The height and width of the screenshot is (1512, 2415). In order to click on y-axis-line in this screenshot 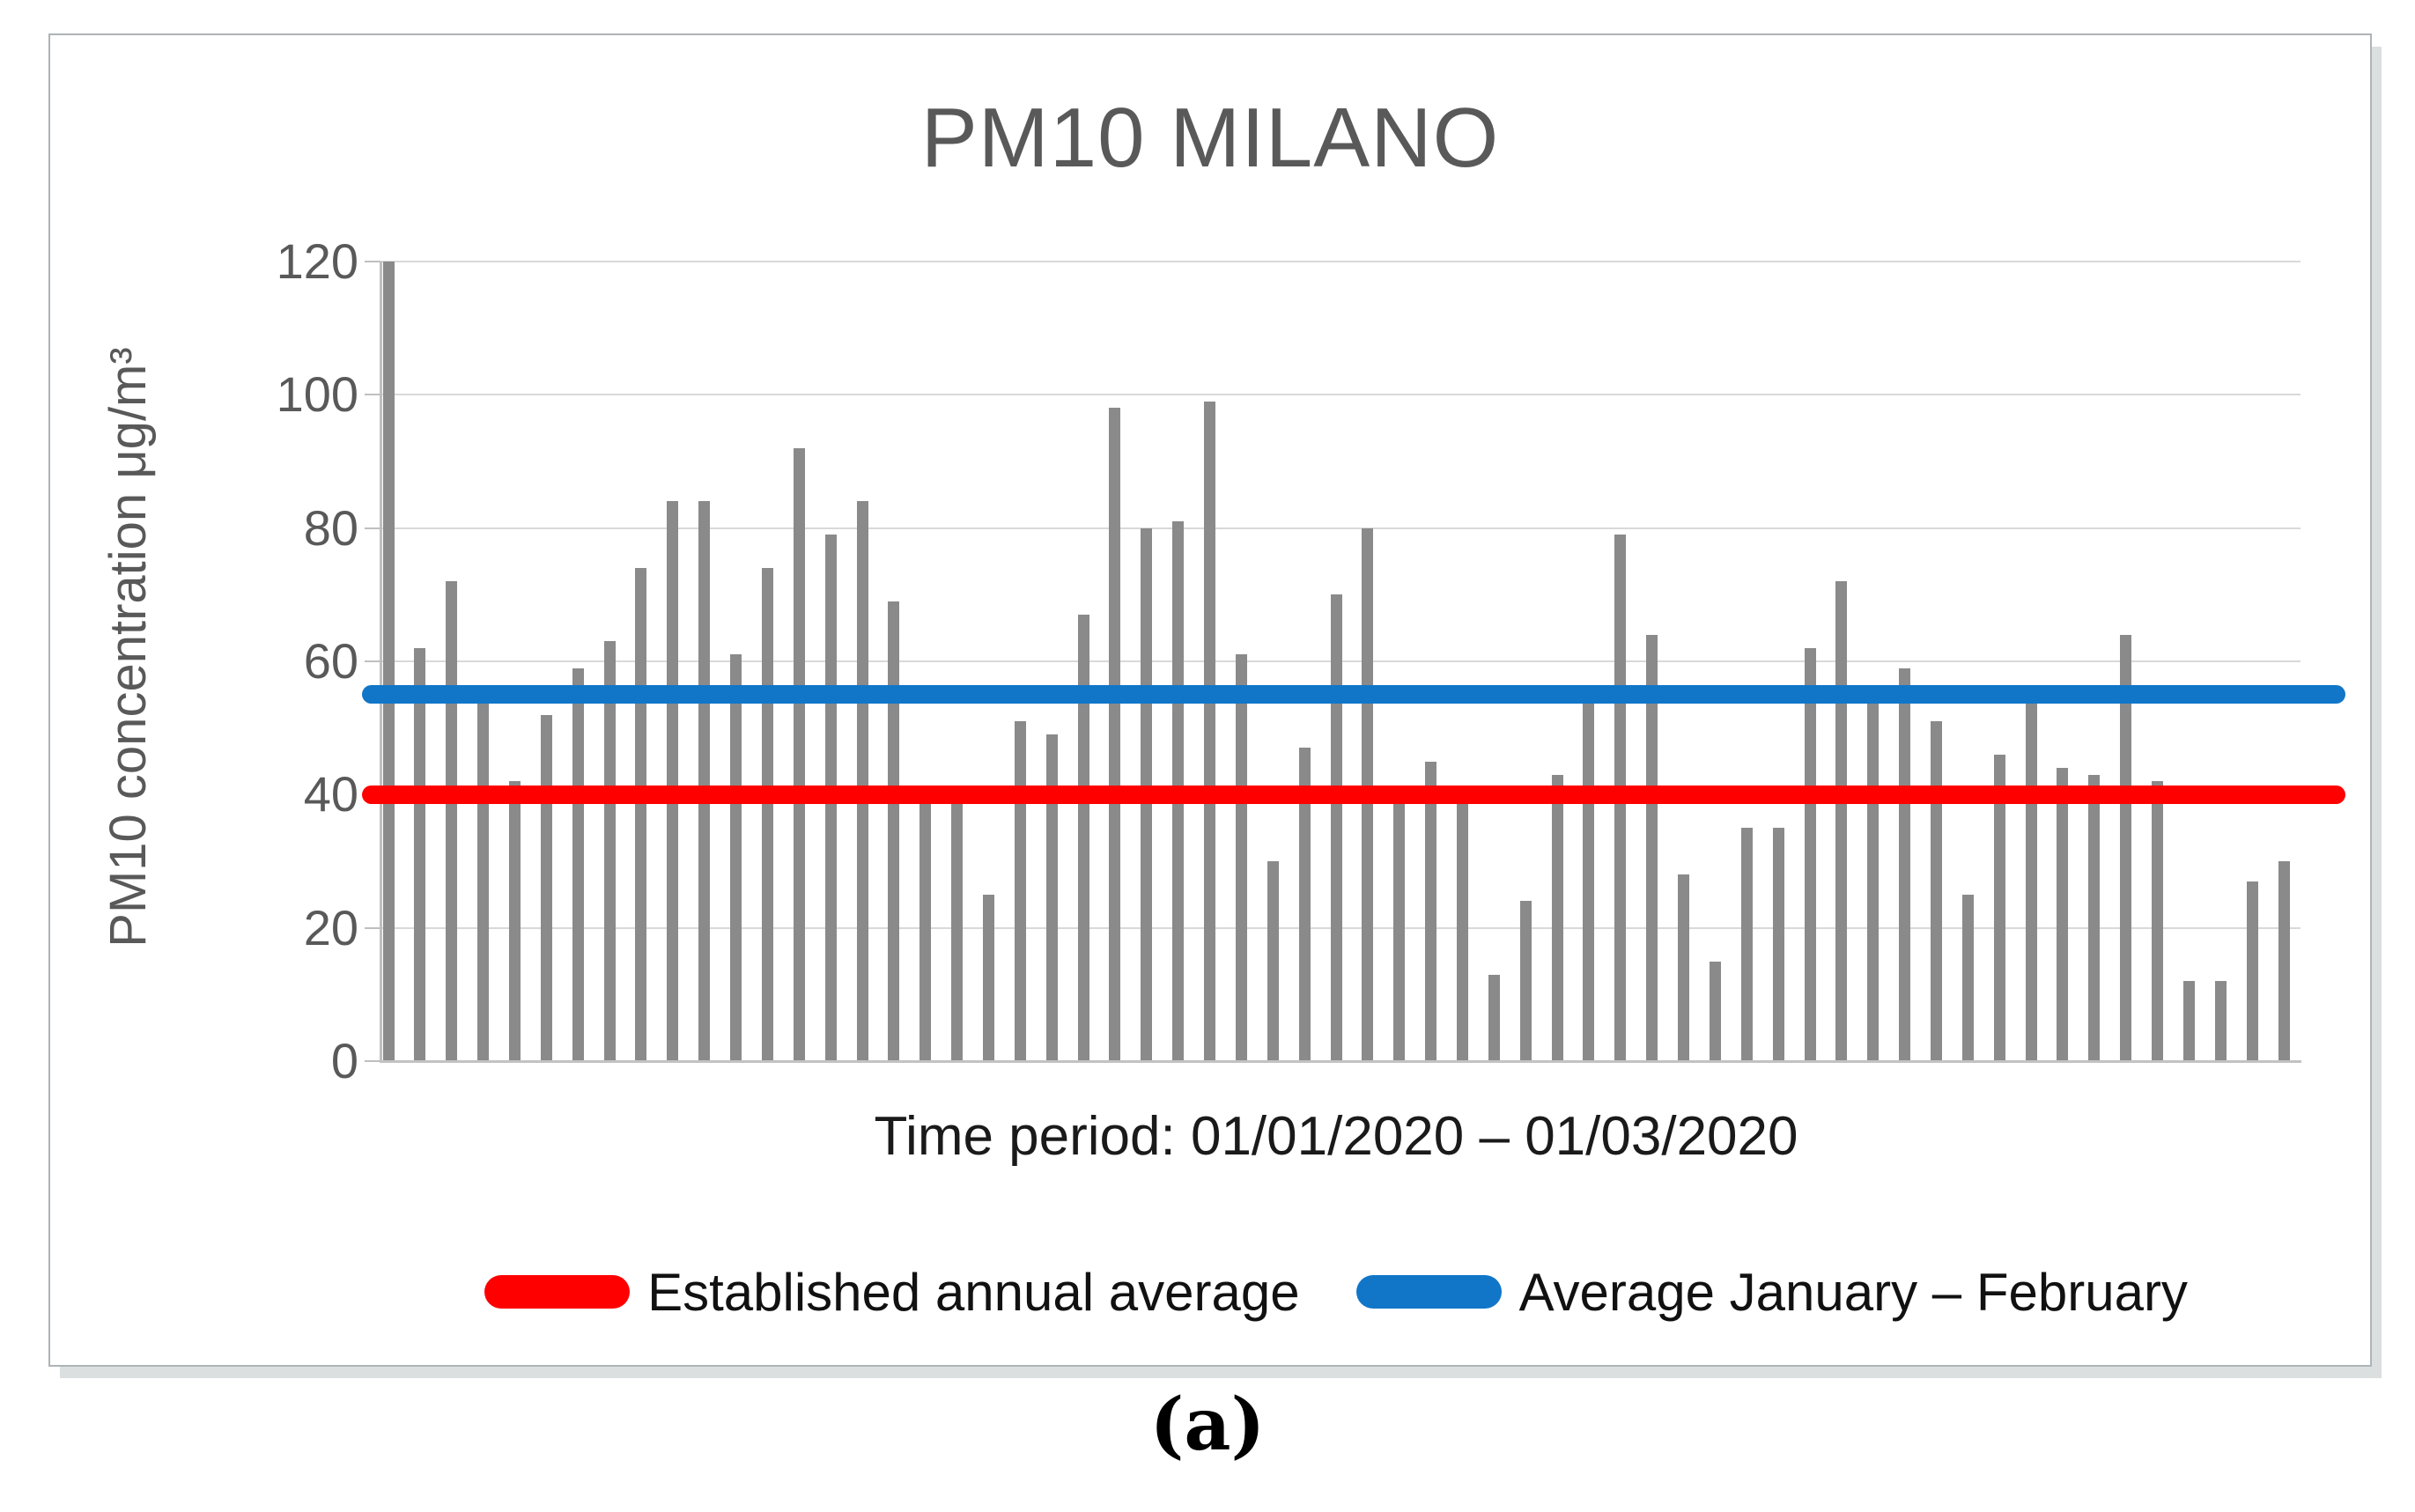, I will do `click(381, 662)`.